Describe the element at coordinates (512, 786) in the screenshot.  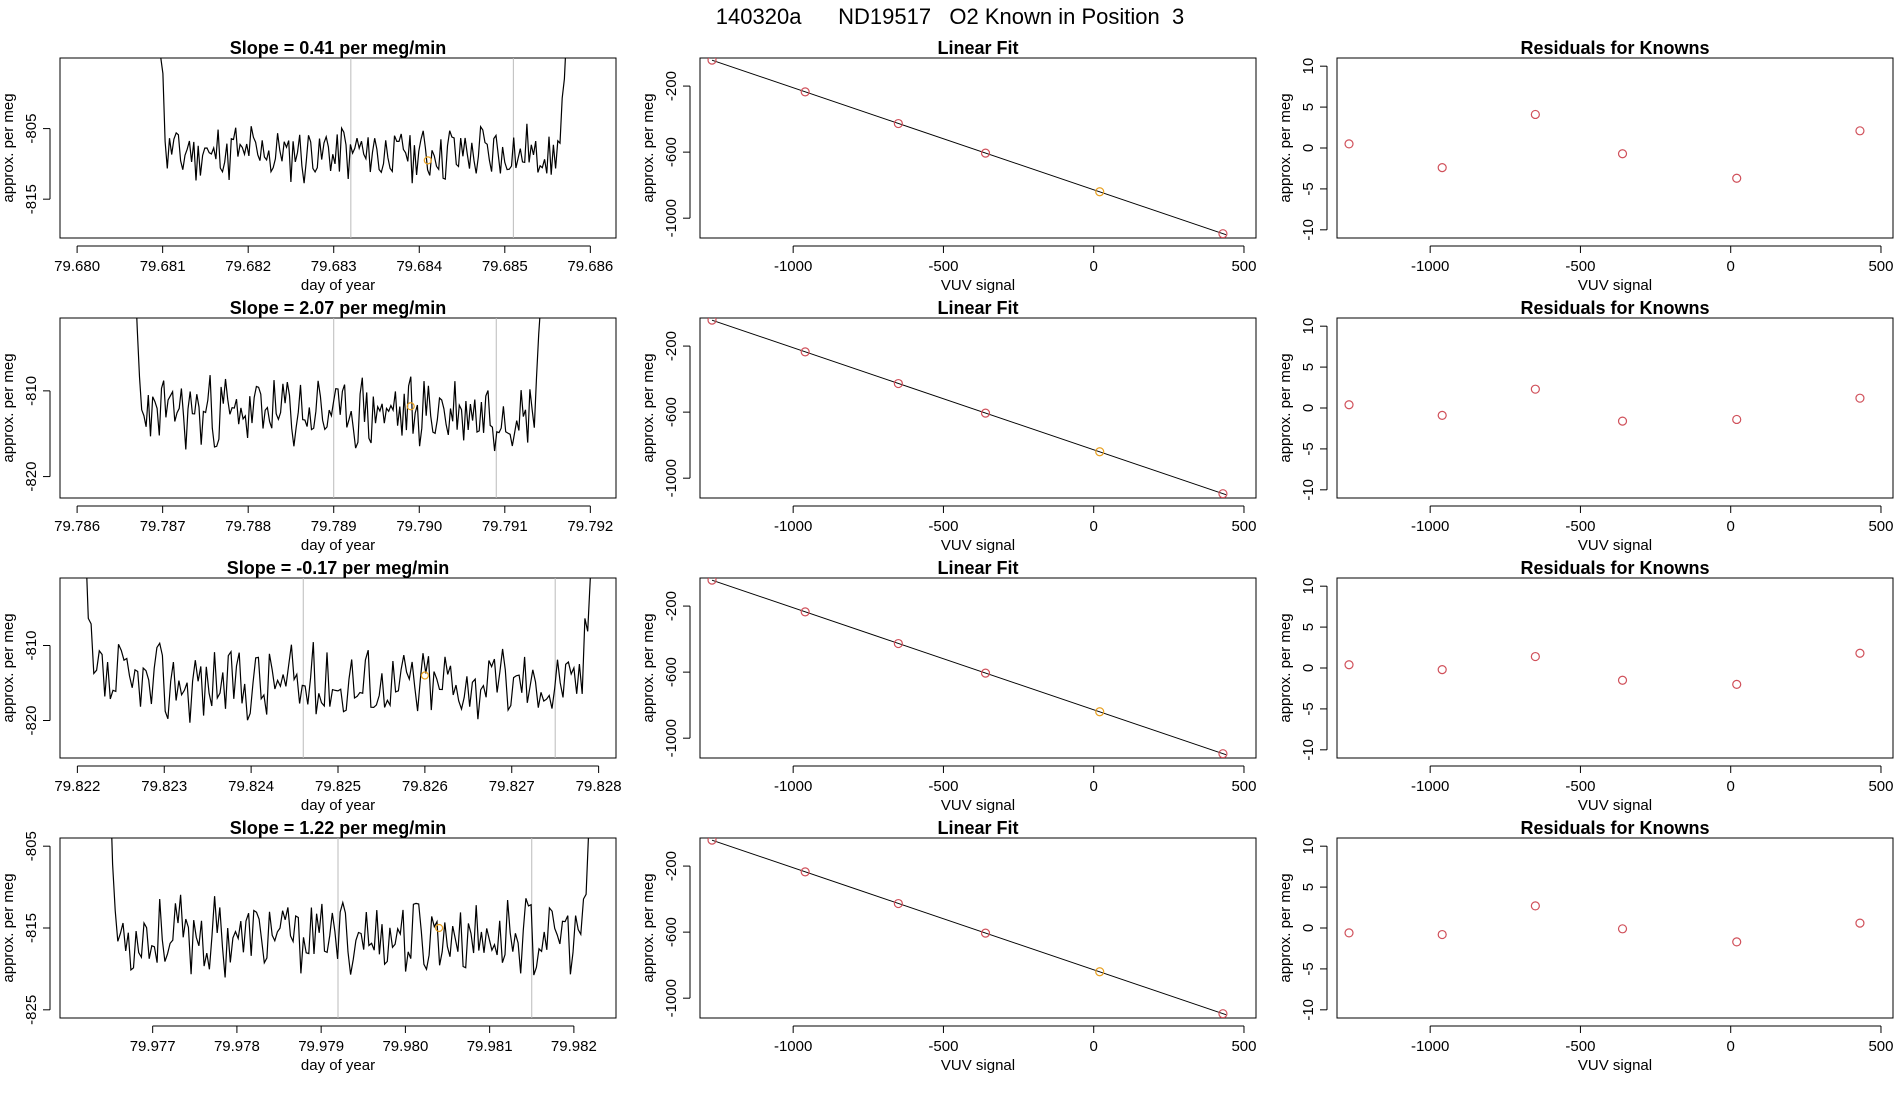
I see `x-tick-label: 79.827` at that location.